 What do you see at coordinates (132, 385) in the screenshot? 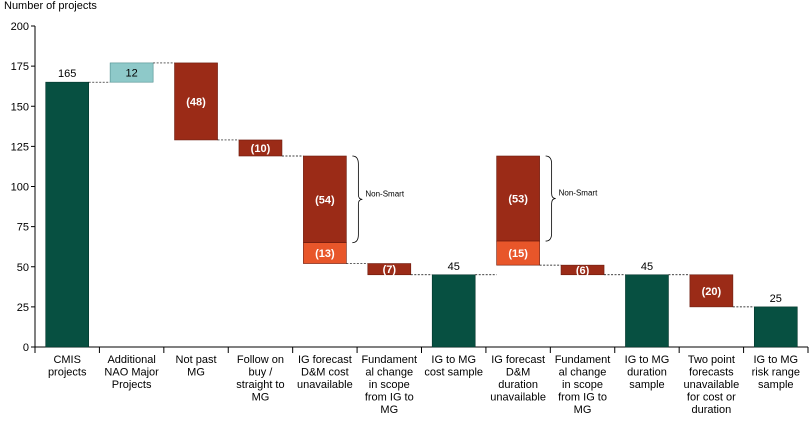
I see `x-tick-label: Projects` at bounding box center [132, 385].